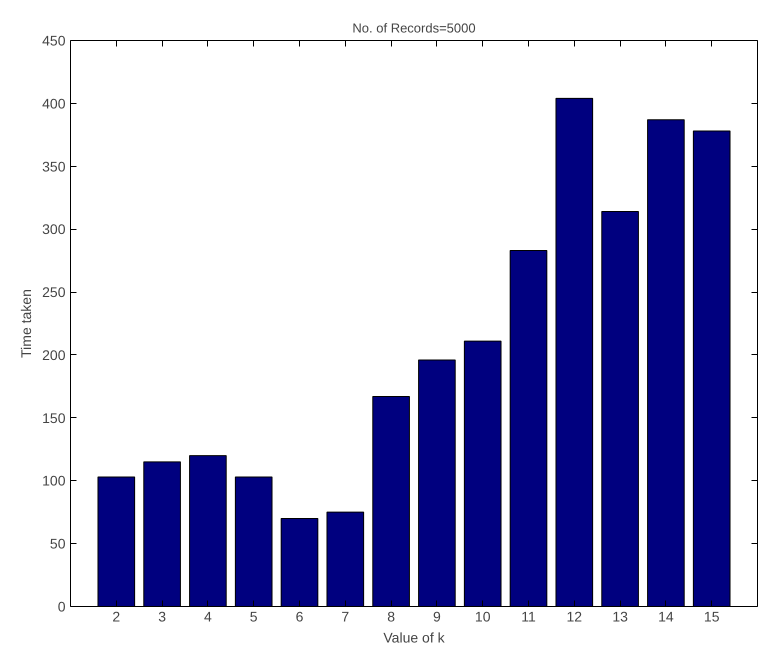 This screenshot has height=648, width=772. I want to click on x-tick-label: 9, so click(437, 616).